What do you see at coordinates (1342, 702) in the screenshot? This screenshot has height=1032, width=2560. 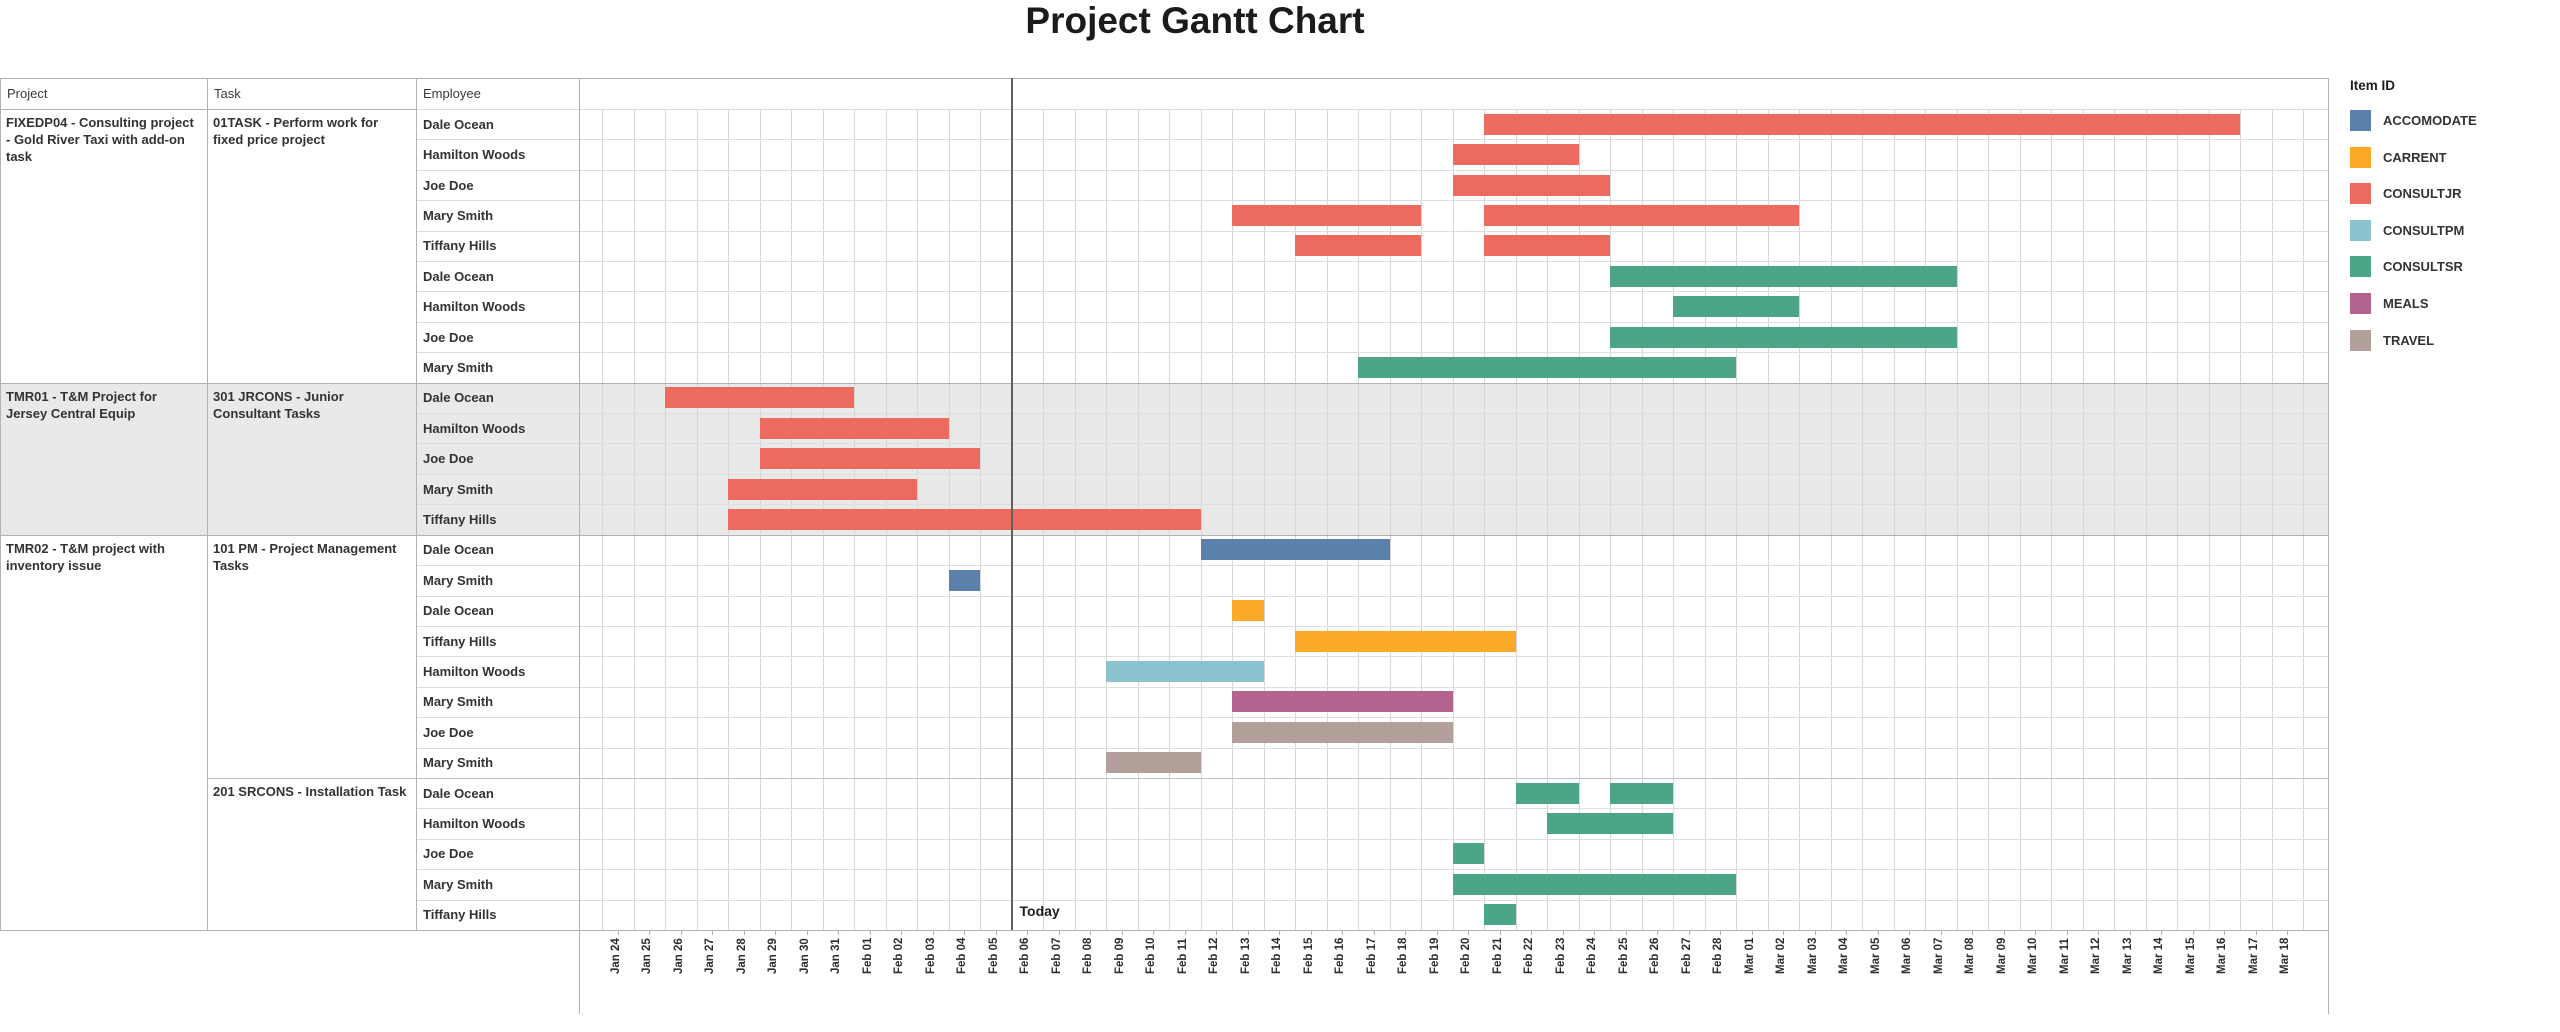 I see `gantt-bar-meals` at bounding box center [1342, 702].